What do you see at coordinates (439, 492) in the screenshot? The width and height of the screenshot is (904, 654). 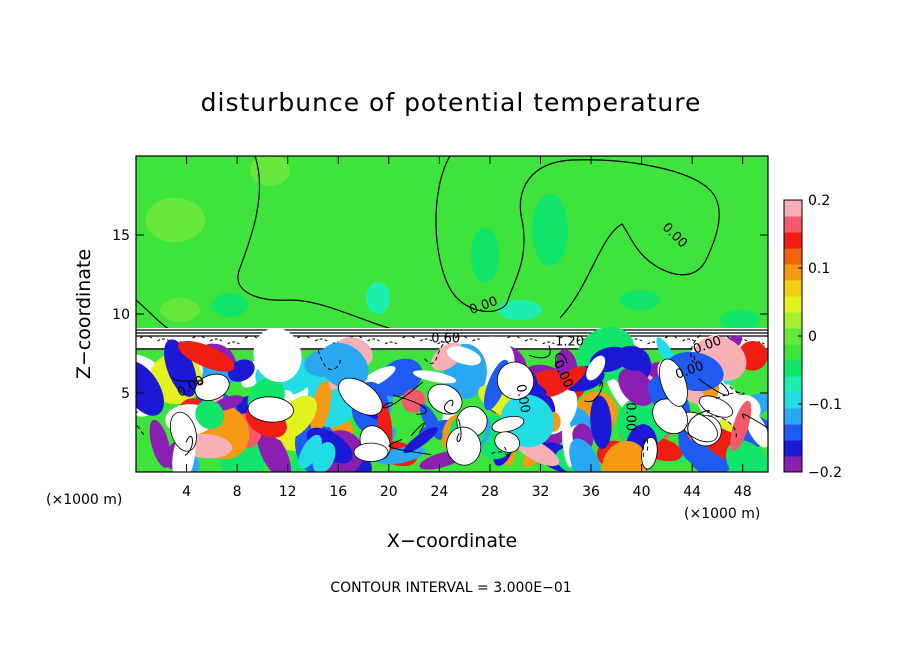 I see `x-tick-label: 24` at bounding box center [439, 492].